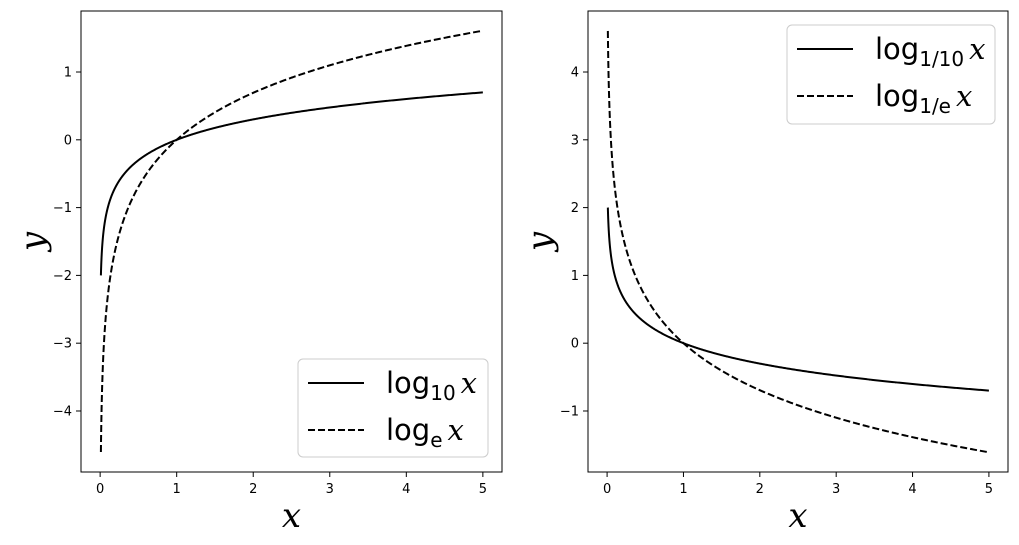 Image resolution: width=1019 pixels, height=545 pixels. Describe the element at coordinates (425, 432) in the screenshot. I see `legend-label-2: loge x` at that location.